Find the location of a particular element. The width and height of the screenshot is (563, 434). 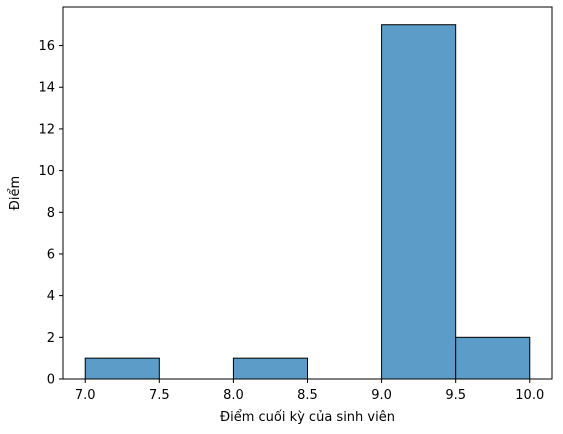

x-tick-label-3: 8.5 is located at coordinates (307, 395).